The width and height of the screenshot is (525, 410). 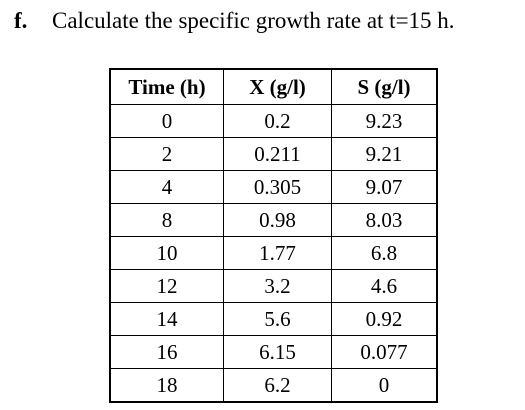 What do you see at coordinates (384, 154) in the screenshot?
I see `cell-substrate: 9.21` at bounding box center [384, 154].